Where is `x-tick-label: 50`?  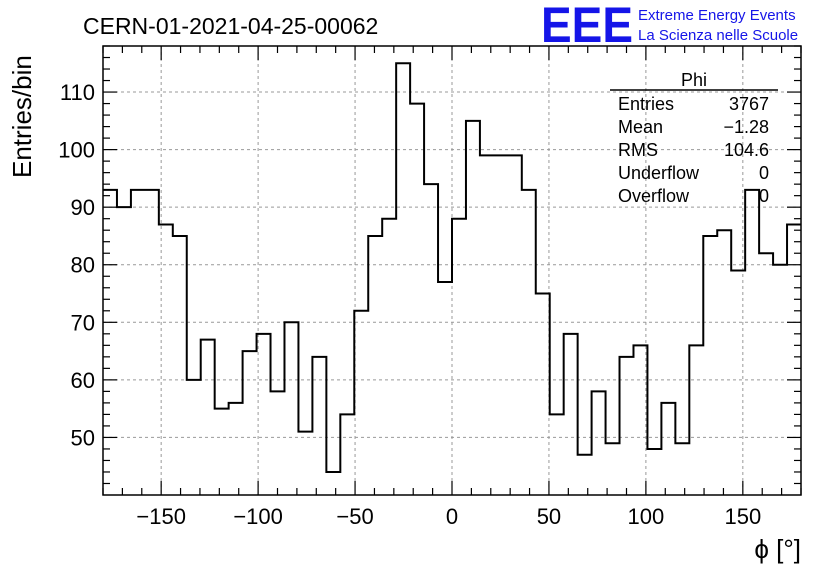 x-tick-label: 50 is located at coordinates (549, 516).